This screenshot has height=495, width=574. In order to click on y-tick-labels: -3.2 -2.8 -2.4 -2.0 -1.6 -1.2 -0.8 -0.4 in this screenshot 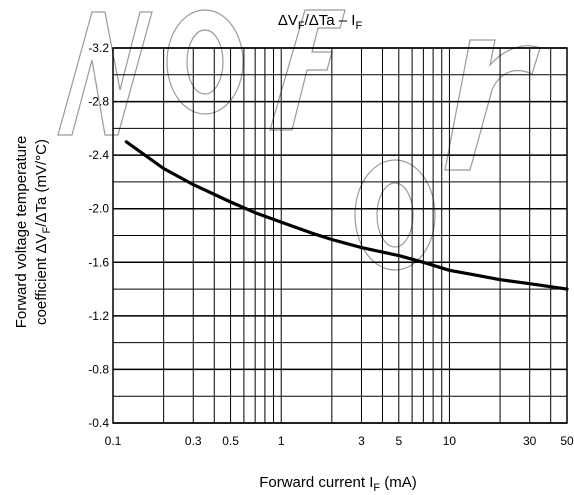, I will do `click(98, 235)`.